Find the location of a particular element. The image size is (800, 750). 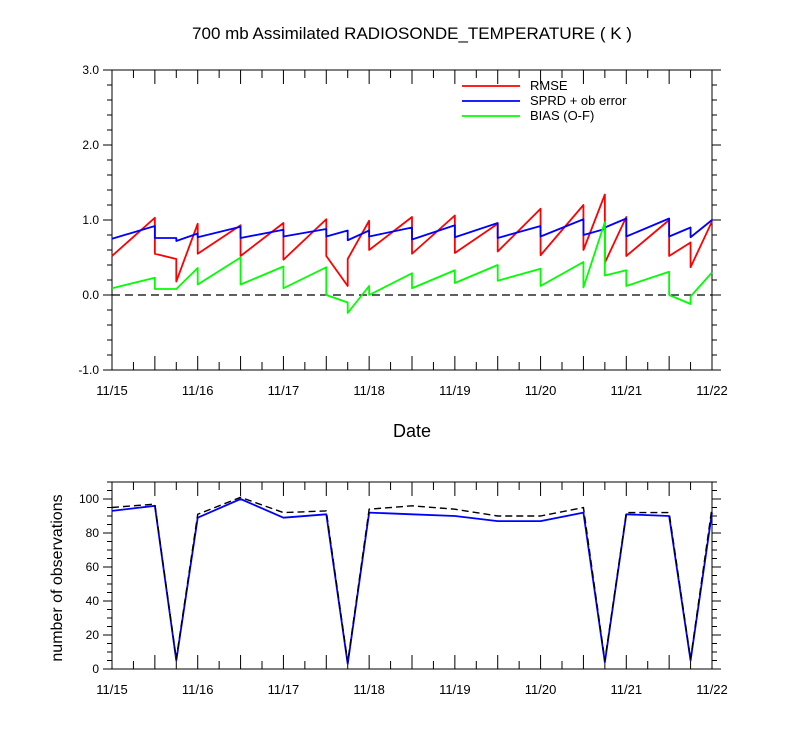

bottom-y-axis-label: number of observations is located at coordinates (57, 577).